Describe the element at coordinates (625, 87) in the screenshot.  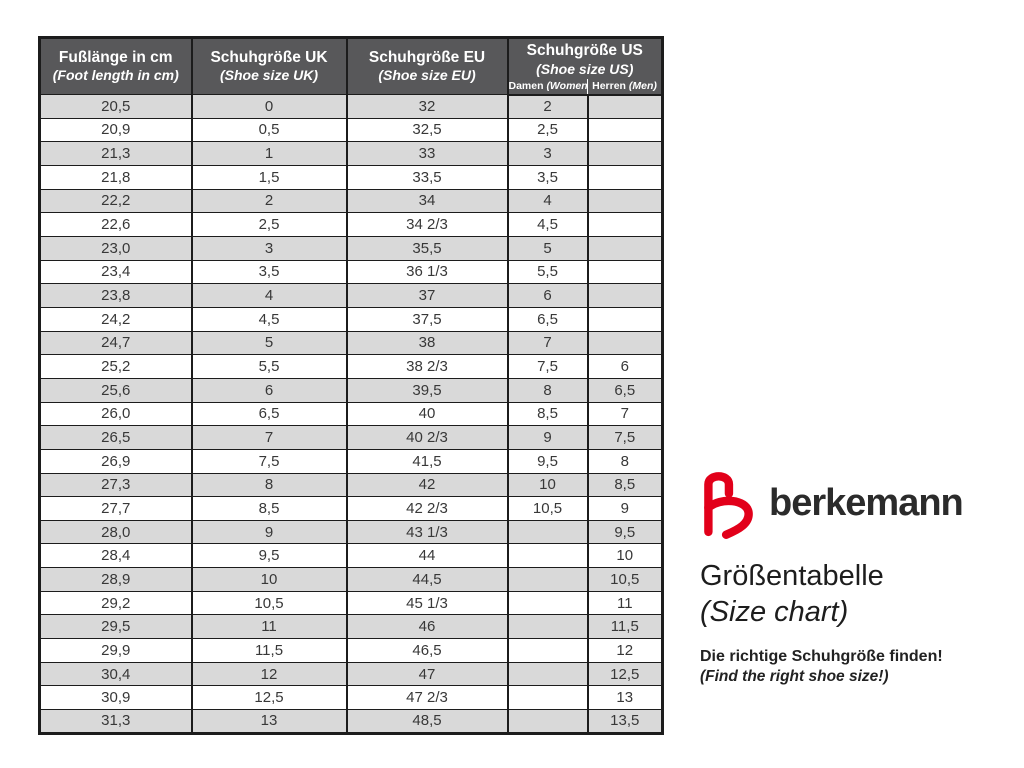
I see `col-header-us-men: Herren (Men)` at that location.